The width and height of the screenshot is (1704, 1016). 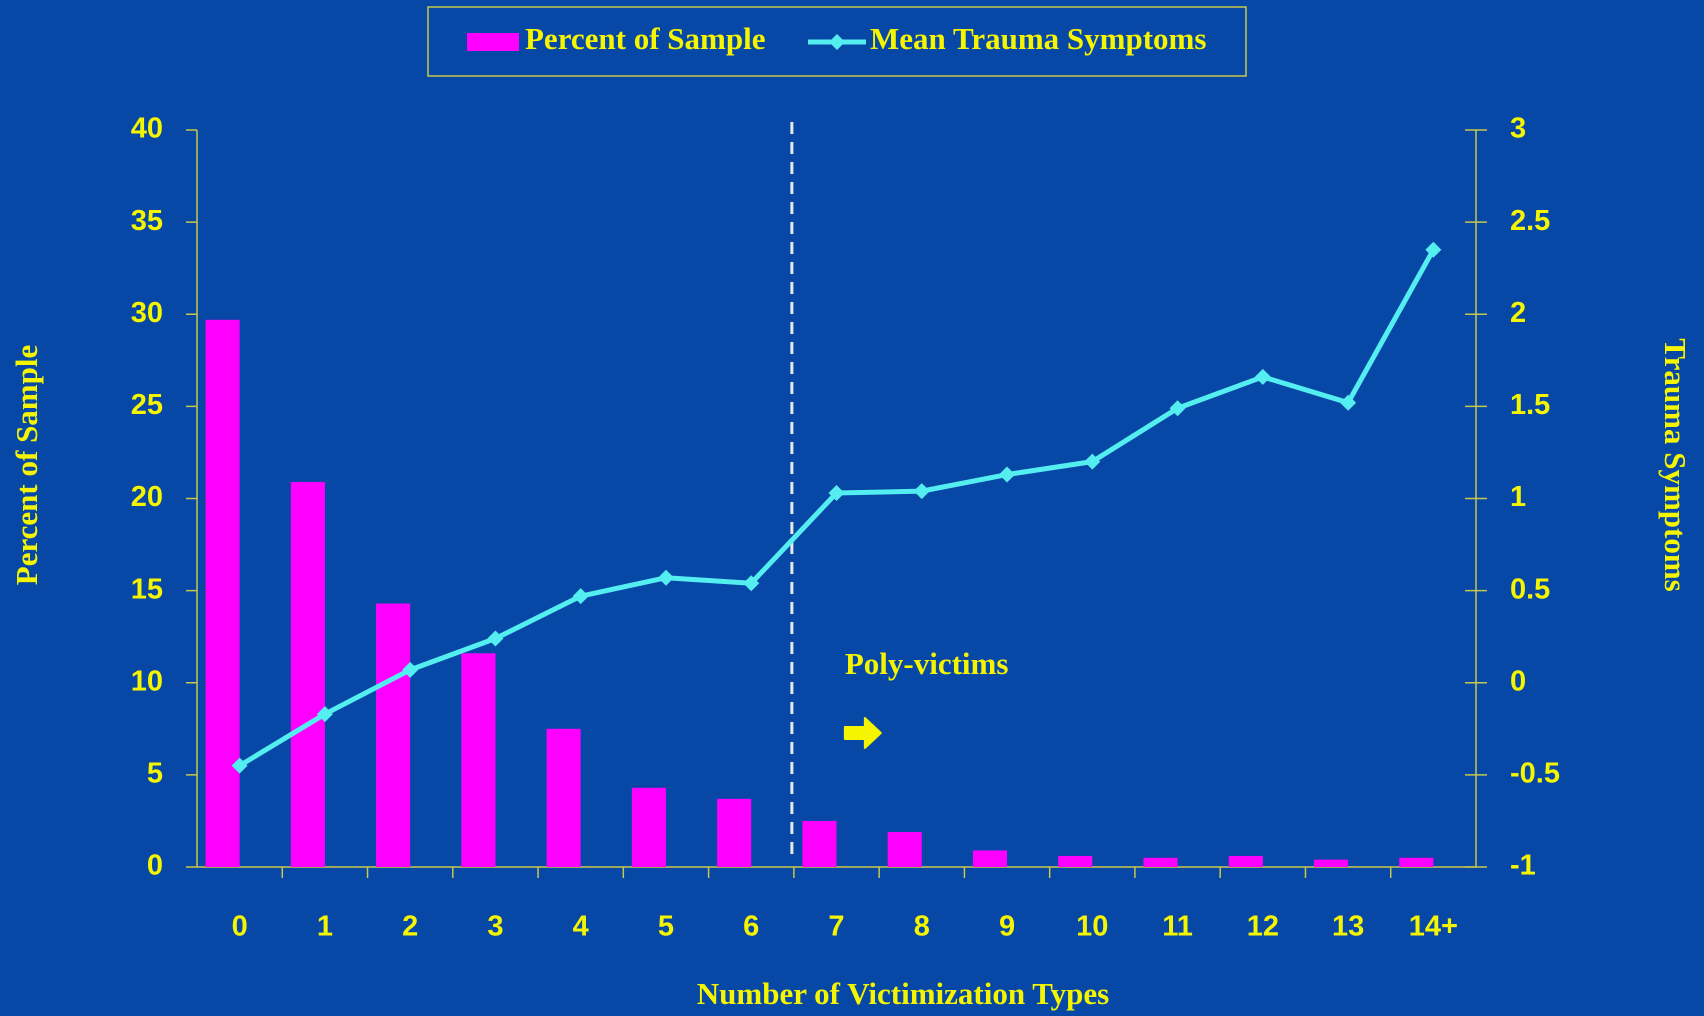 I want to click on x-tick-label: 8, so click(x=922, y=927).